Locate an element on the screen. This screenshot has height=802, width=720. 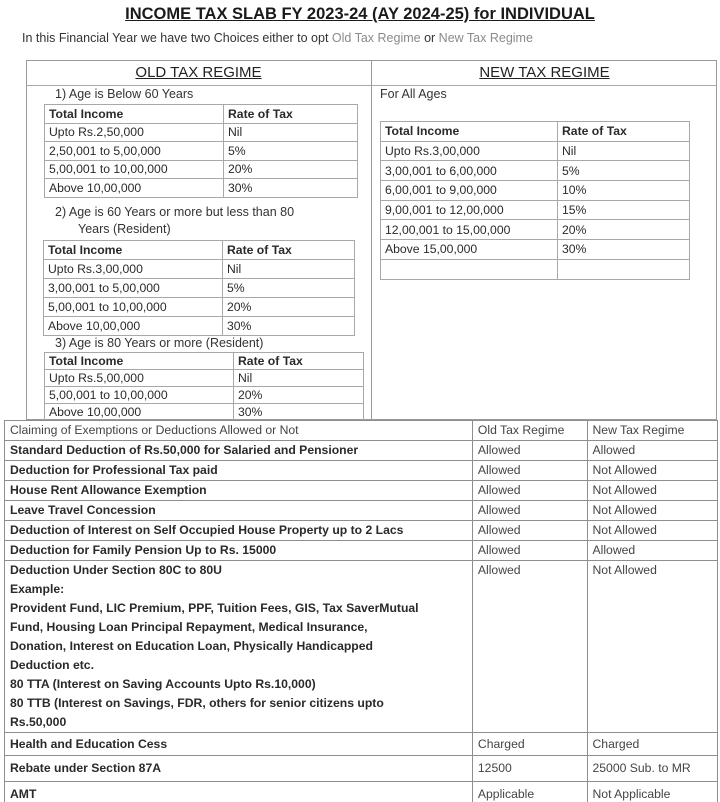
table-row: Above 15,00,000 30% is located at coordinates (535, 249).